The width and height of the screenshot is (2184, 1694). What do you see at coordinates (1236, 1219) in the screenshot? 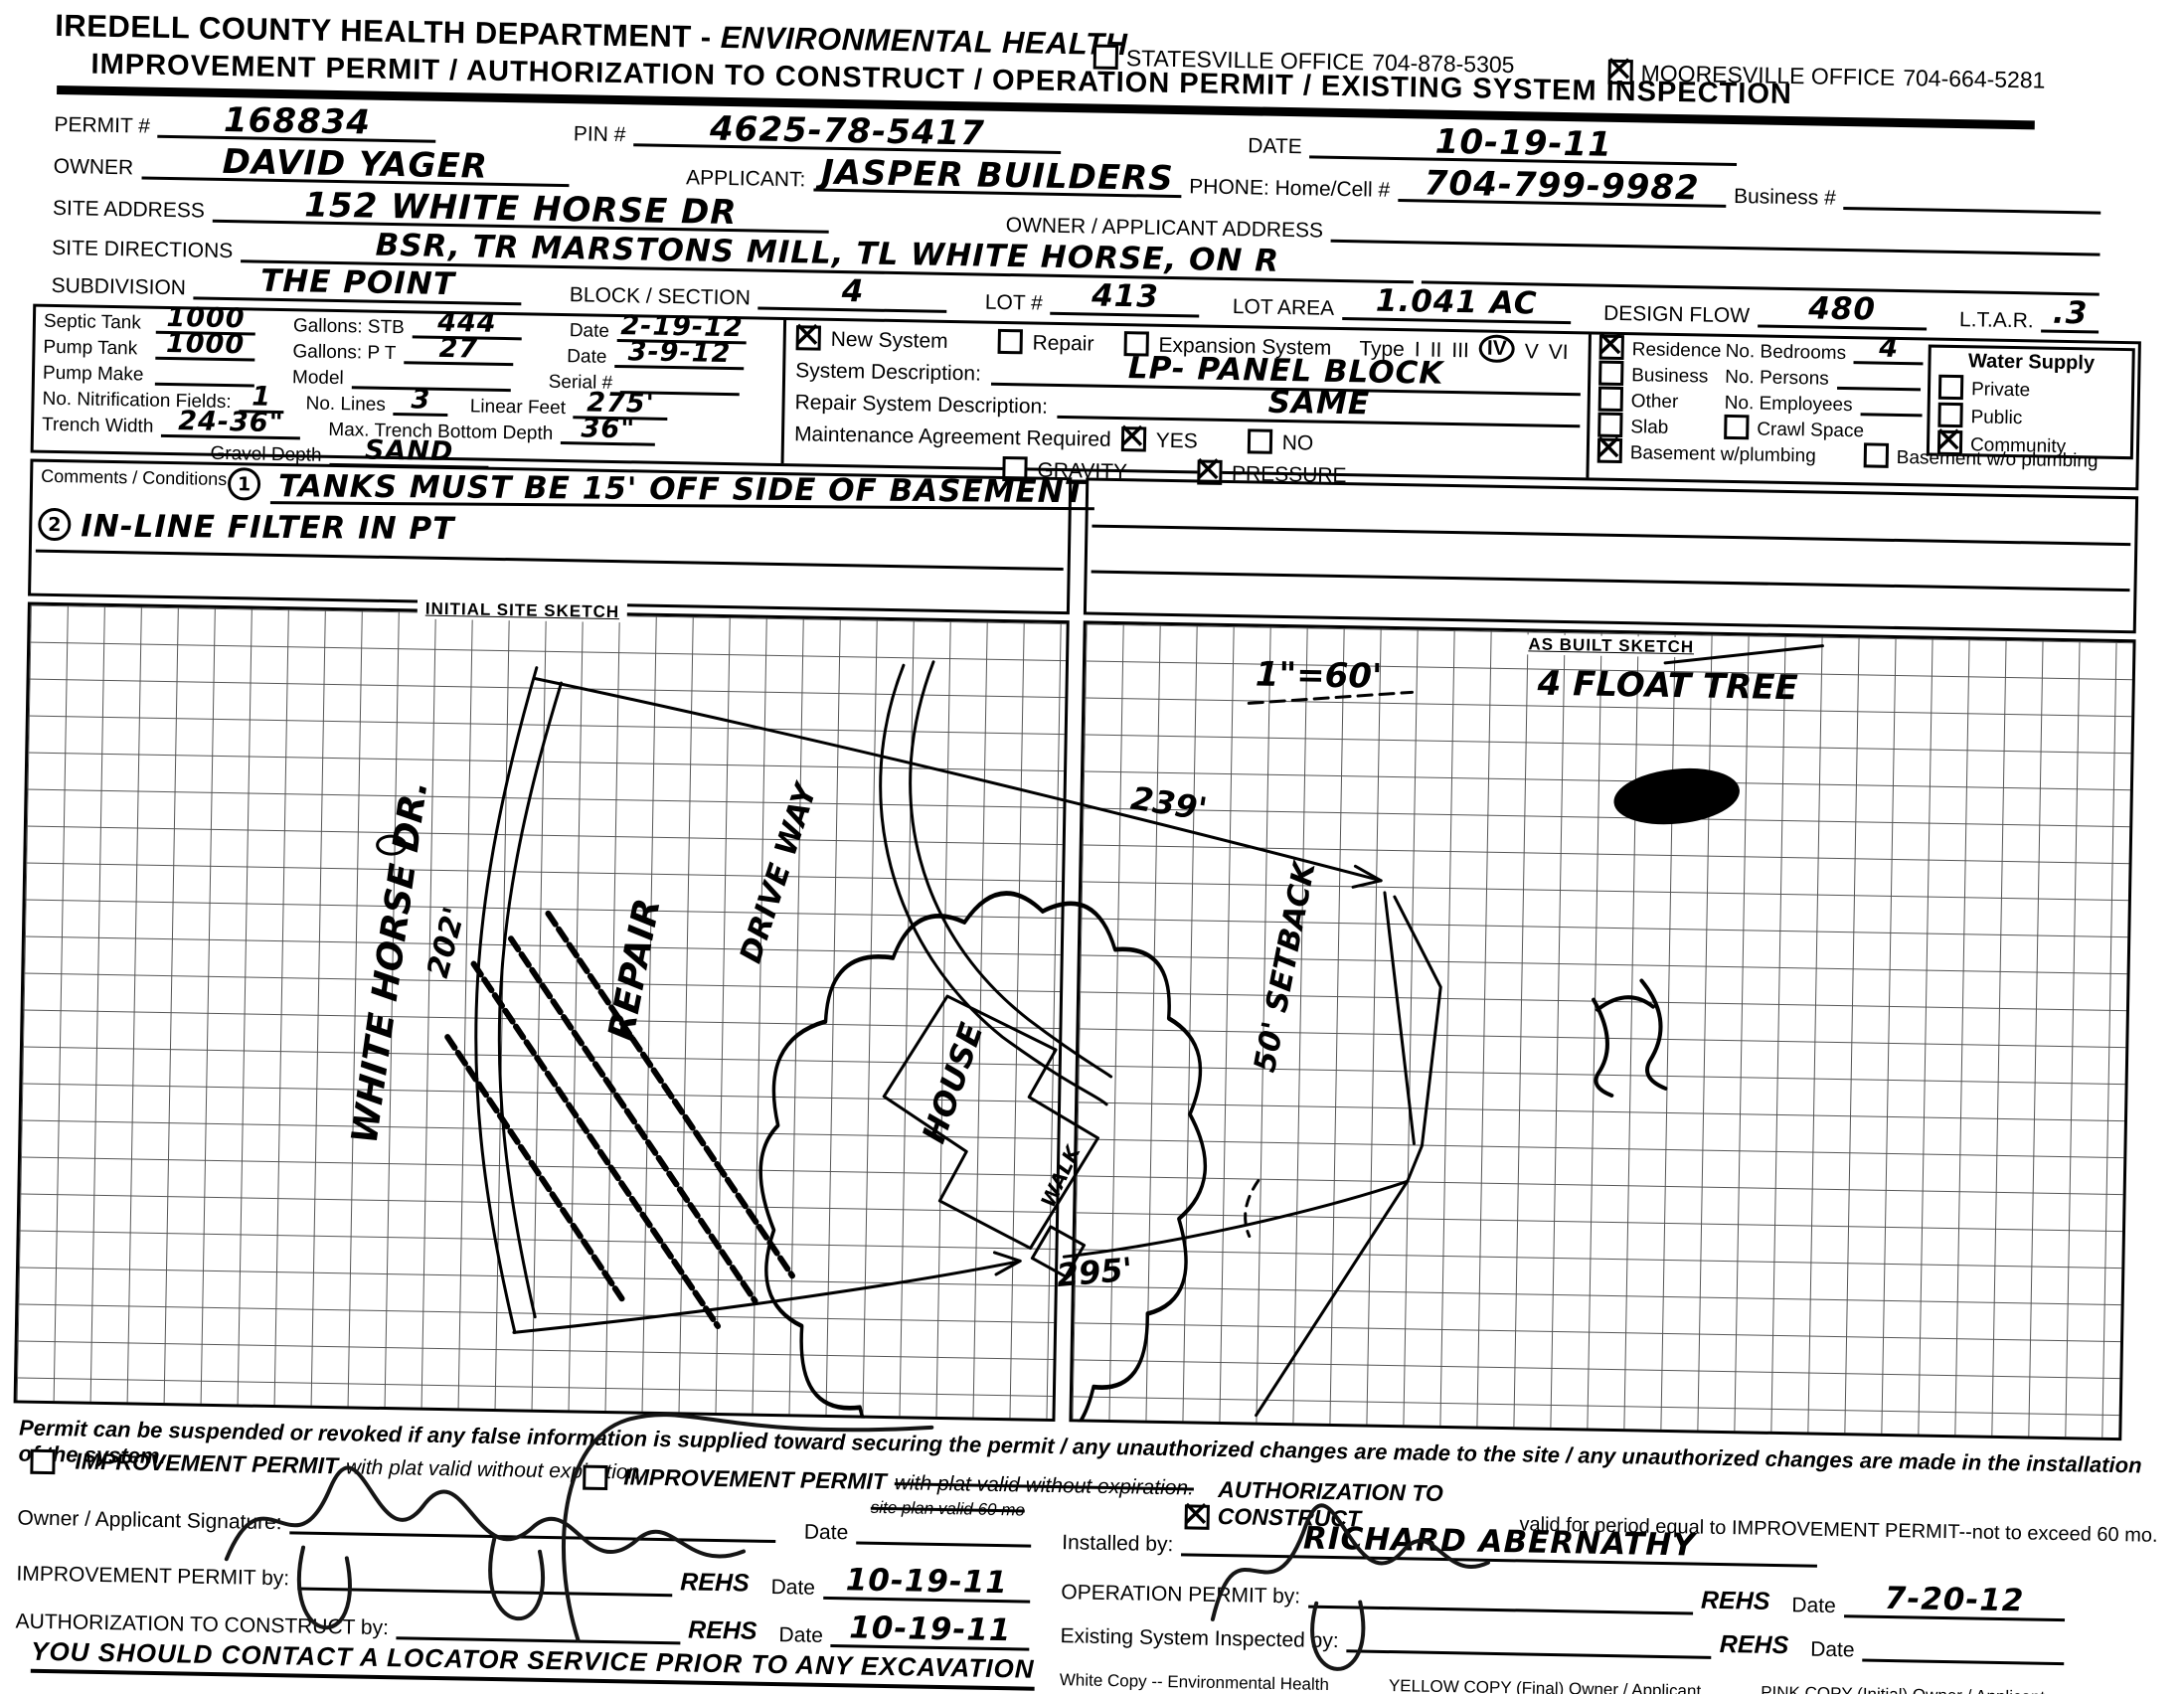
I see `as-built-edge-bottom` at bounding box center [1236, 1219].